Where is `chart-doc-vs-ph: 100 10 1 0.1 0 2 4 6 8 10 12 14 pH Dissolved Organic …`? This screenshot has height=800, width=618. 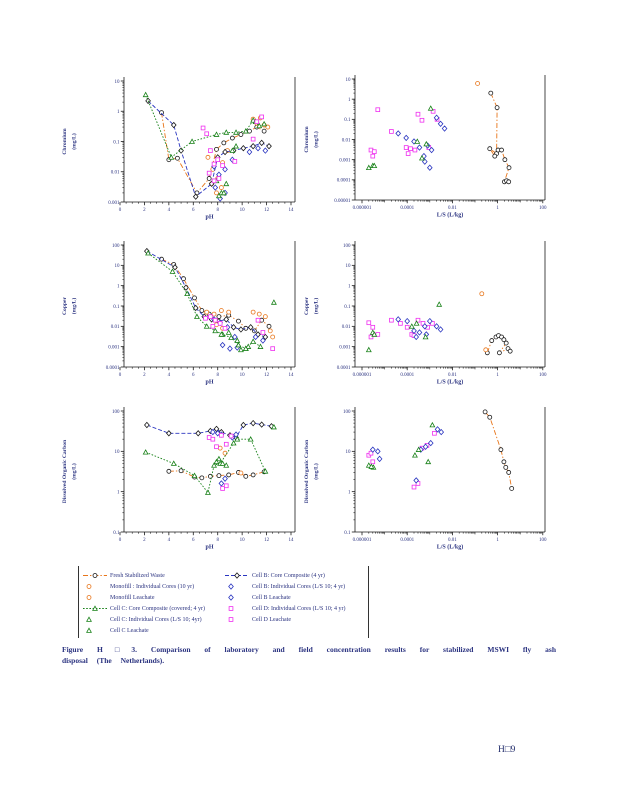
chart-doc-vs-ph: 100 10 1 0.1 0 2 4 6 8 10 12 14 pH Dissolved Organic … is located at coordinates (179, 479).